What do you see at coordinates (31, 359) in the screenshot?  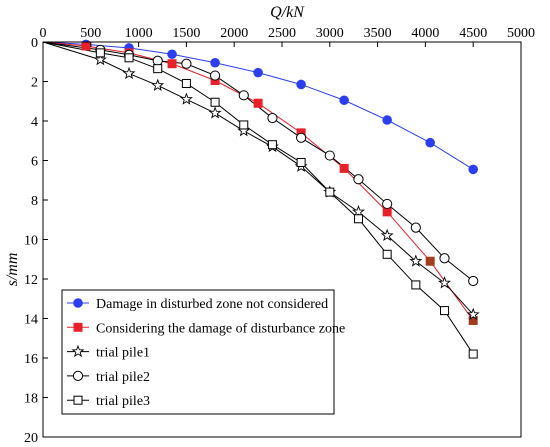 I see `y-tick-label: 16` at bounding box center [31, 359].